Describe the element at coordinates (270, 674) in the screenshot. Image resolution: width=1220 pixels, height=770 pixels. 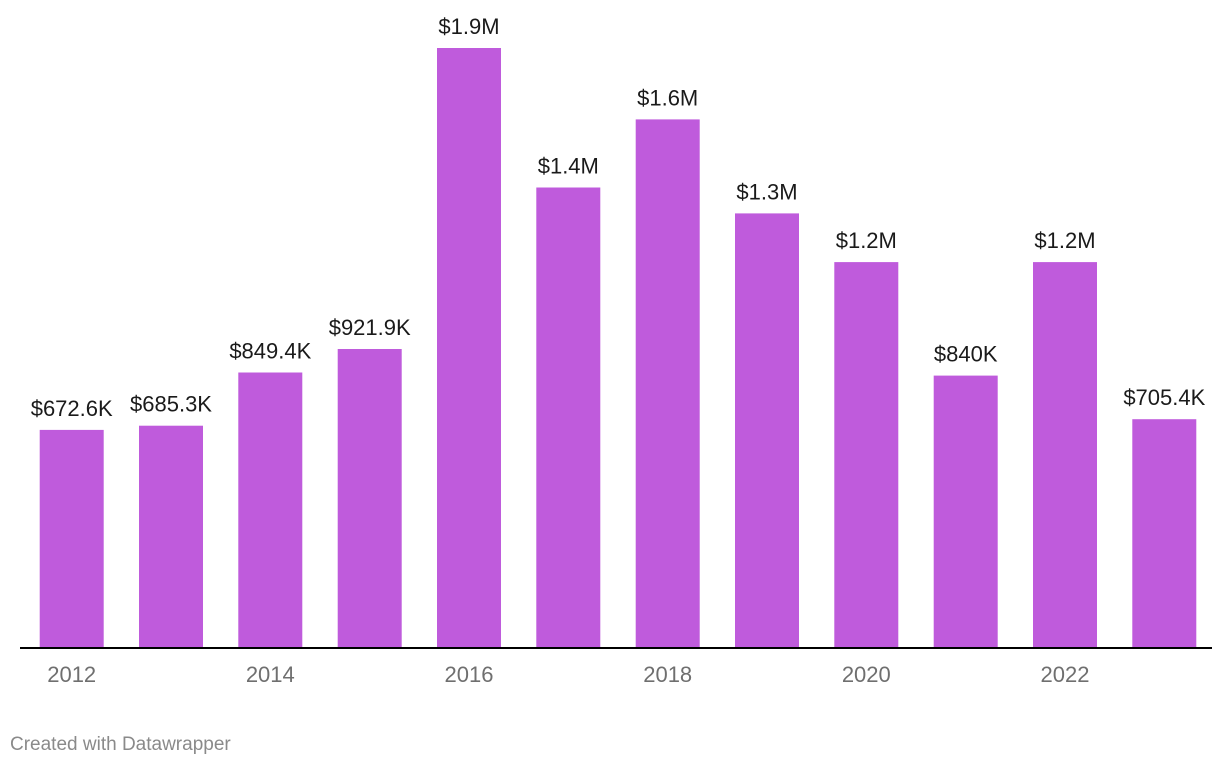
I see `x-tick-label-2014: 2014` at that location.